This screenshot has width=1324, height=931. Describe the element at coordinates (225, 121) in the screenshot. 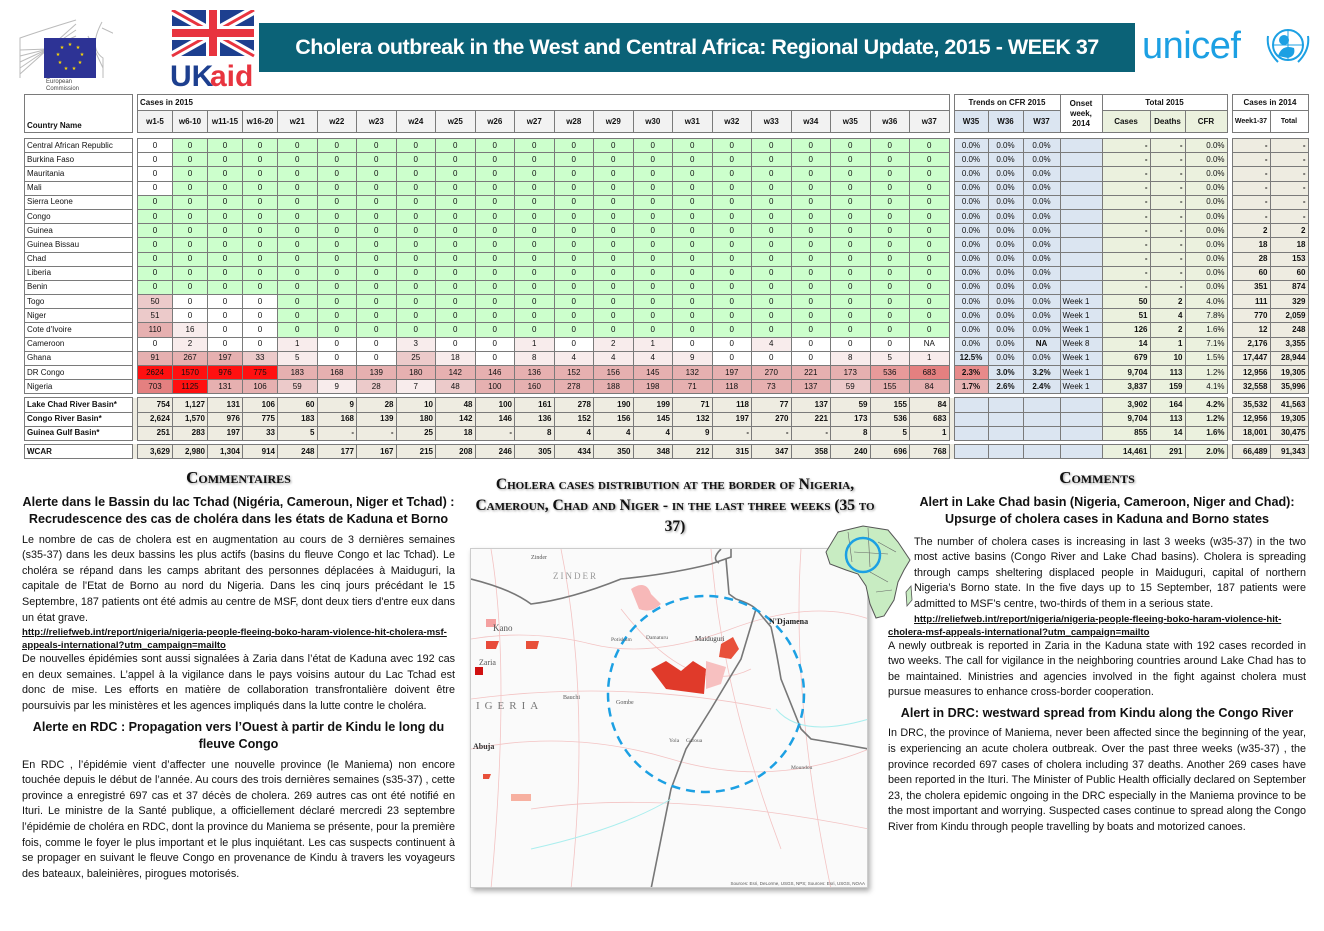

I see `week-header-w11-15: w11-15` at that location.